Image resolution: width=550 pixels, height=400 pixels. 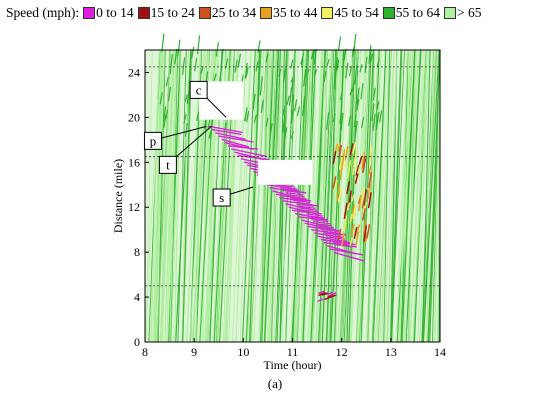 What do you see at coordinates (293, 352) in the screenshot?
I see `x-tick-label: 11` at bounding box center [293, 352].